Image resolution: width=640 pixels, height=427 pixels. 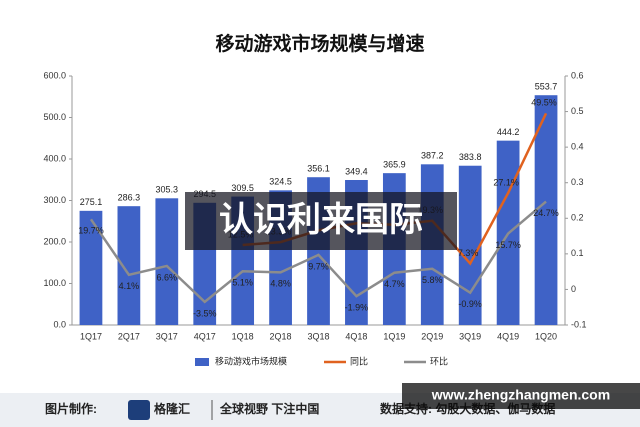 I want to click on legend-label: 移动游戏市场规模, so click(x=251, y=360).